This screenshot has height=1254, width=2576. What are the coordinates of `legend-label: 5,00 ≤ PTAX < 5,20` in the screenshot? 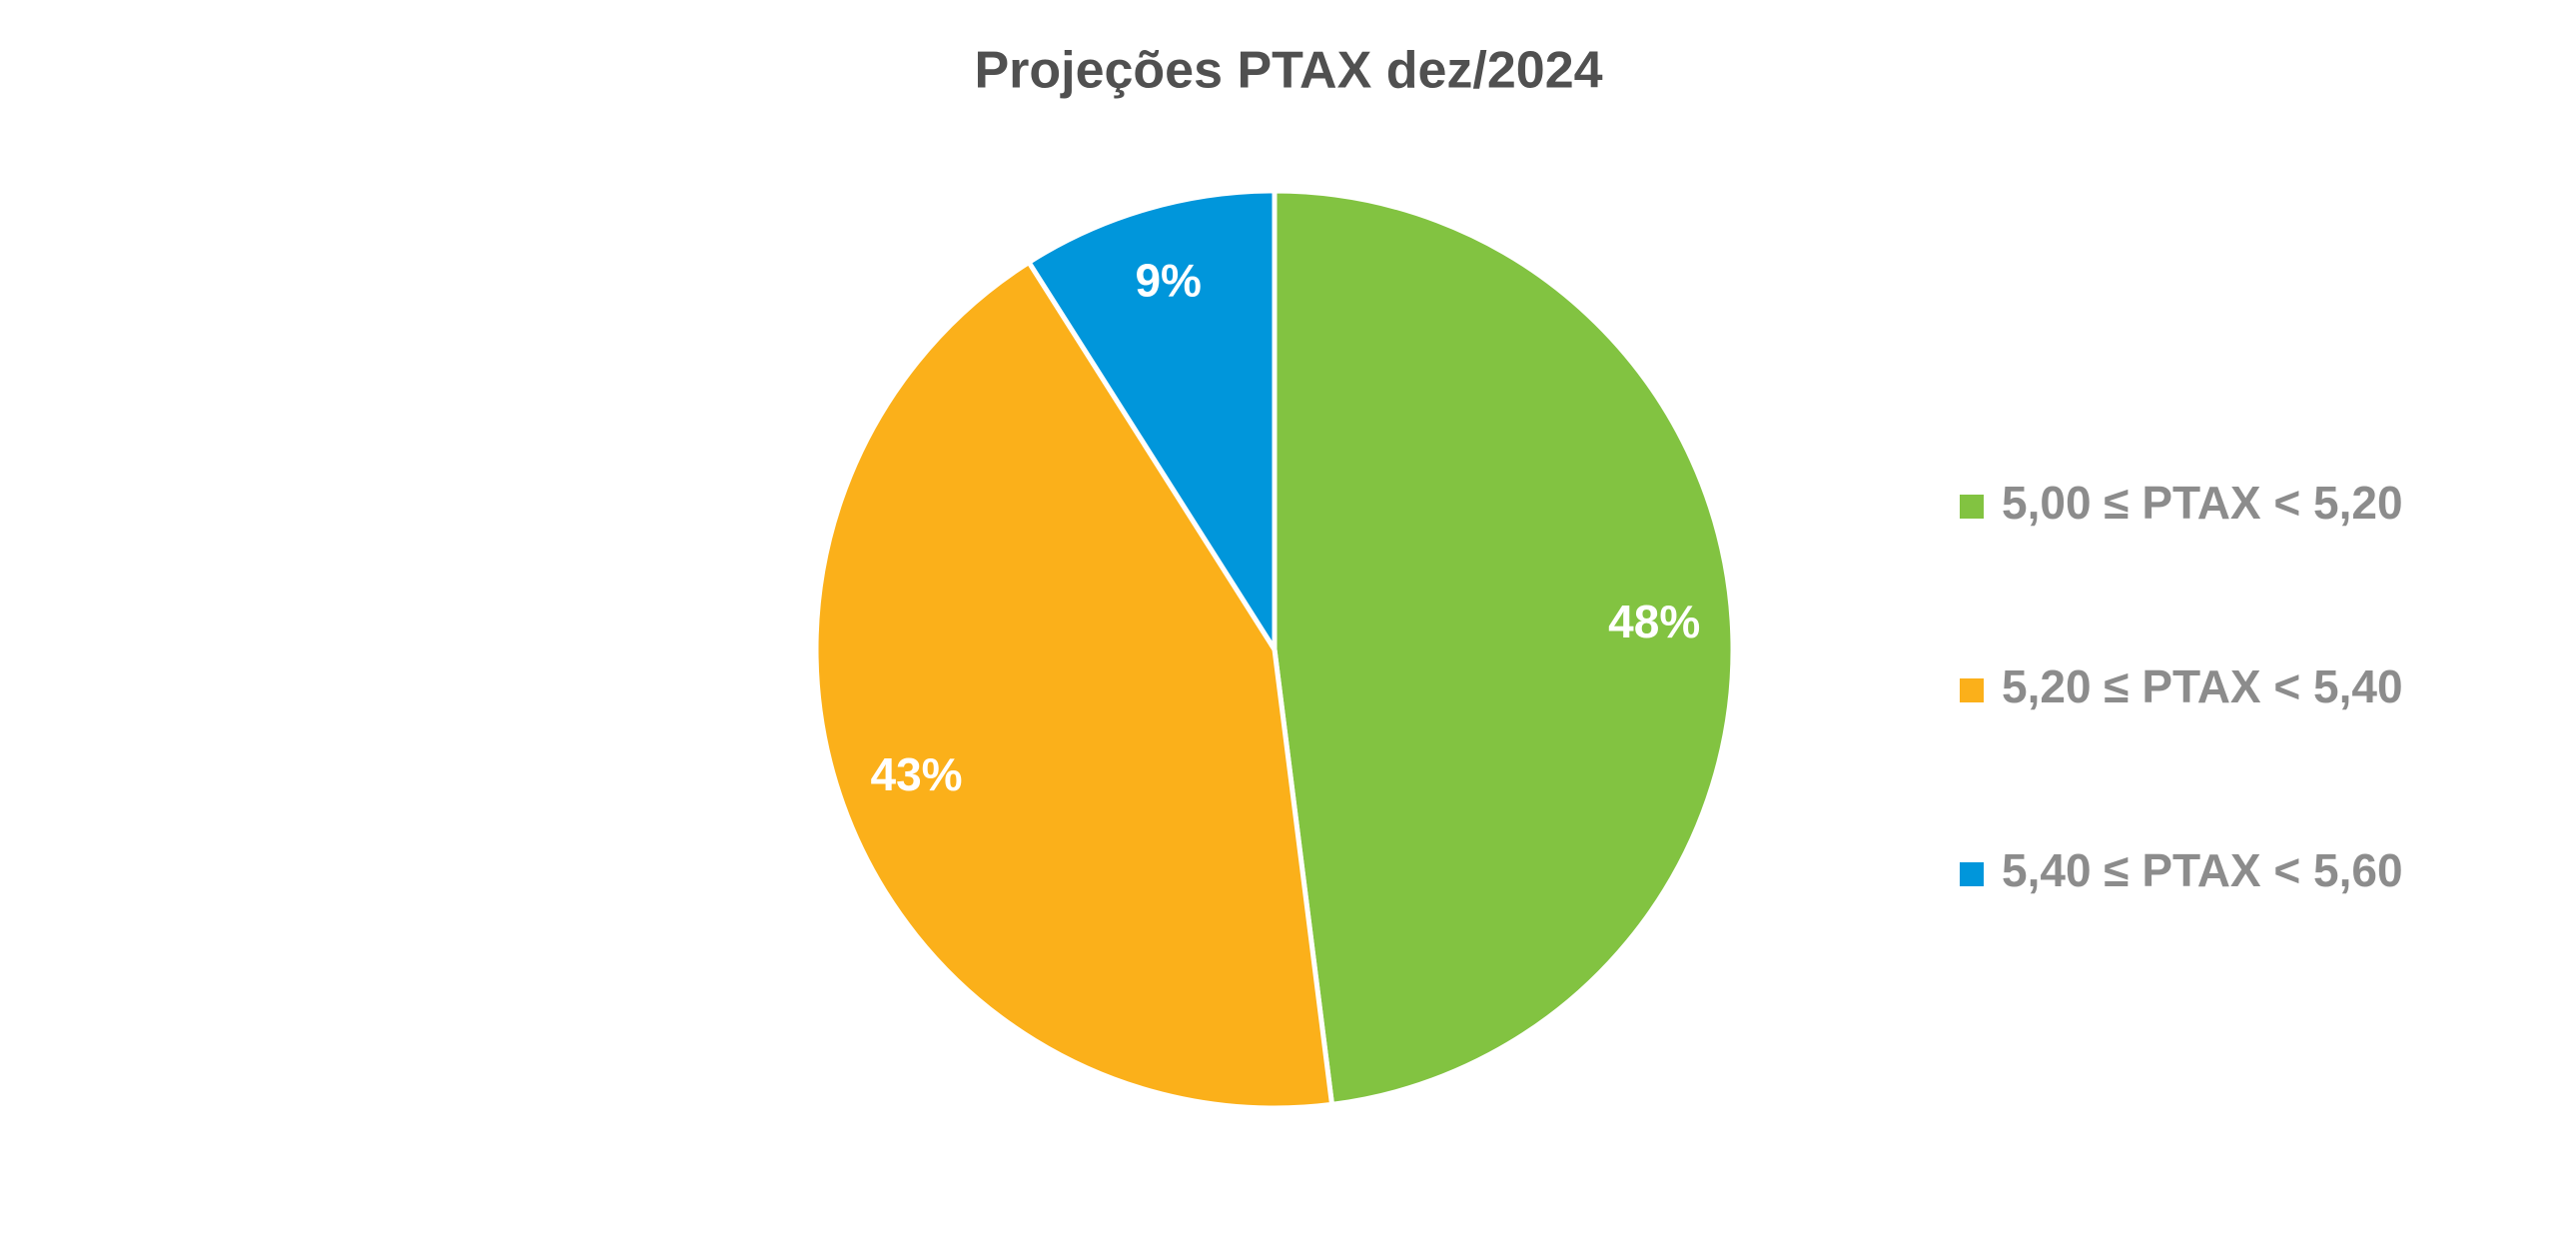 It's located at (2203, 503).